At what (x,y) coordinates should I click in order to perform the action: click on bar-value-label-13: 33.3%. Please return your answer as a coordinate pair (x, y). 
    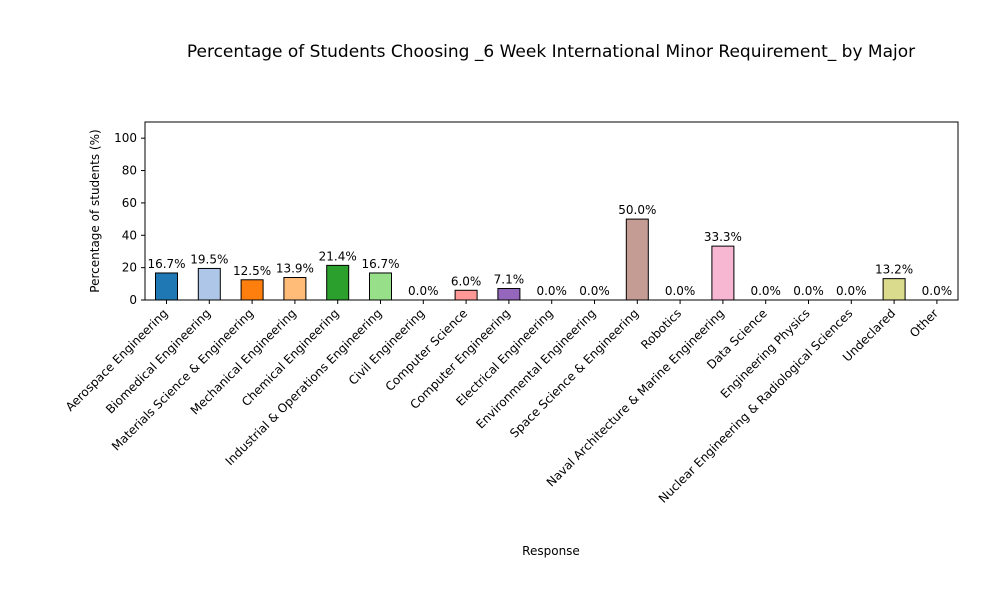
    Looking at the image, I should click on (723, 237).